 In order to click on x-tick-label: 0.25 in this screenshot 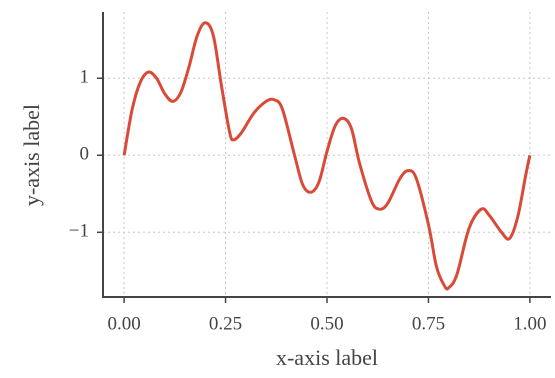, I will do `click(225, 323)`.